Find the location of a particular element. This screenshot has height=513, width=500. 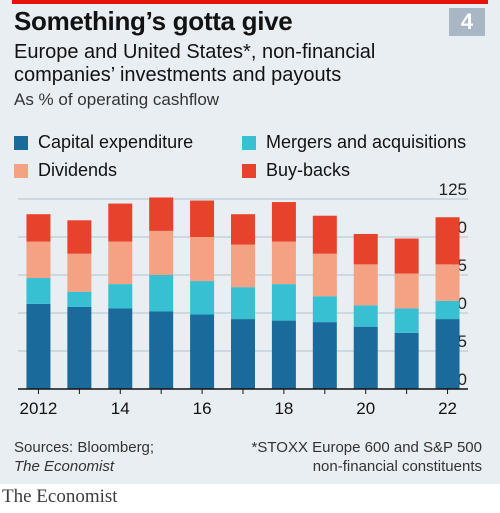

legend-item-buybacks: Buy-backs is located at coordinates (296, 170).